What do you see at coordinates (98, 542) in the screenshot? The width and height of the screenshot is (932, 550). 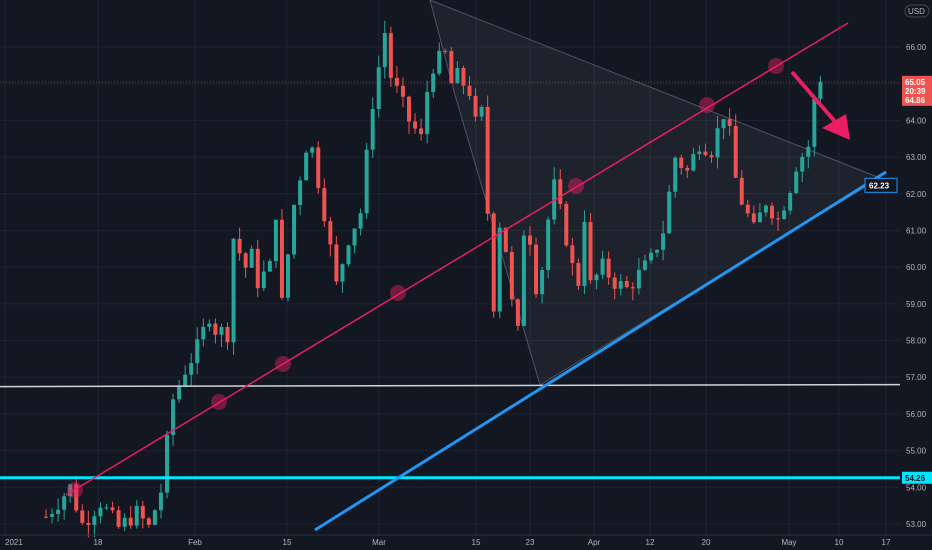 I see `x-tick-label: 18` at bounding box center [98, 542].